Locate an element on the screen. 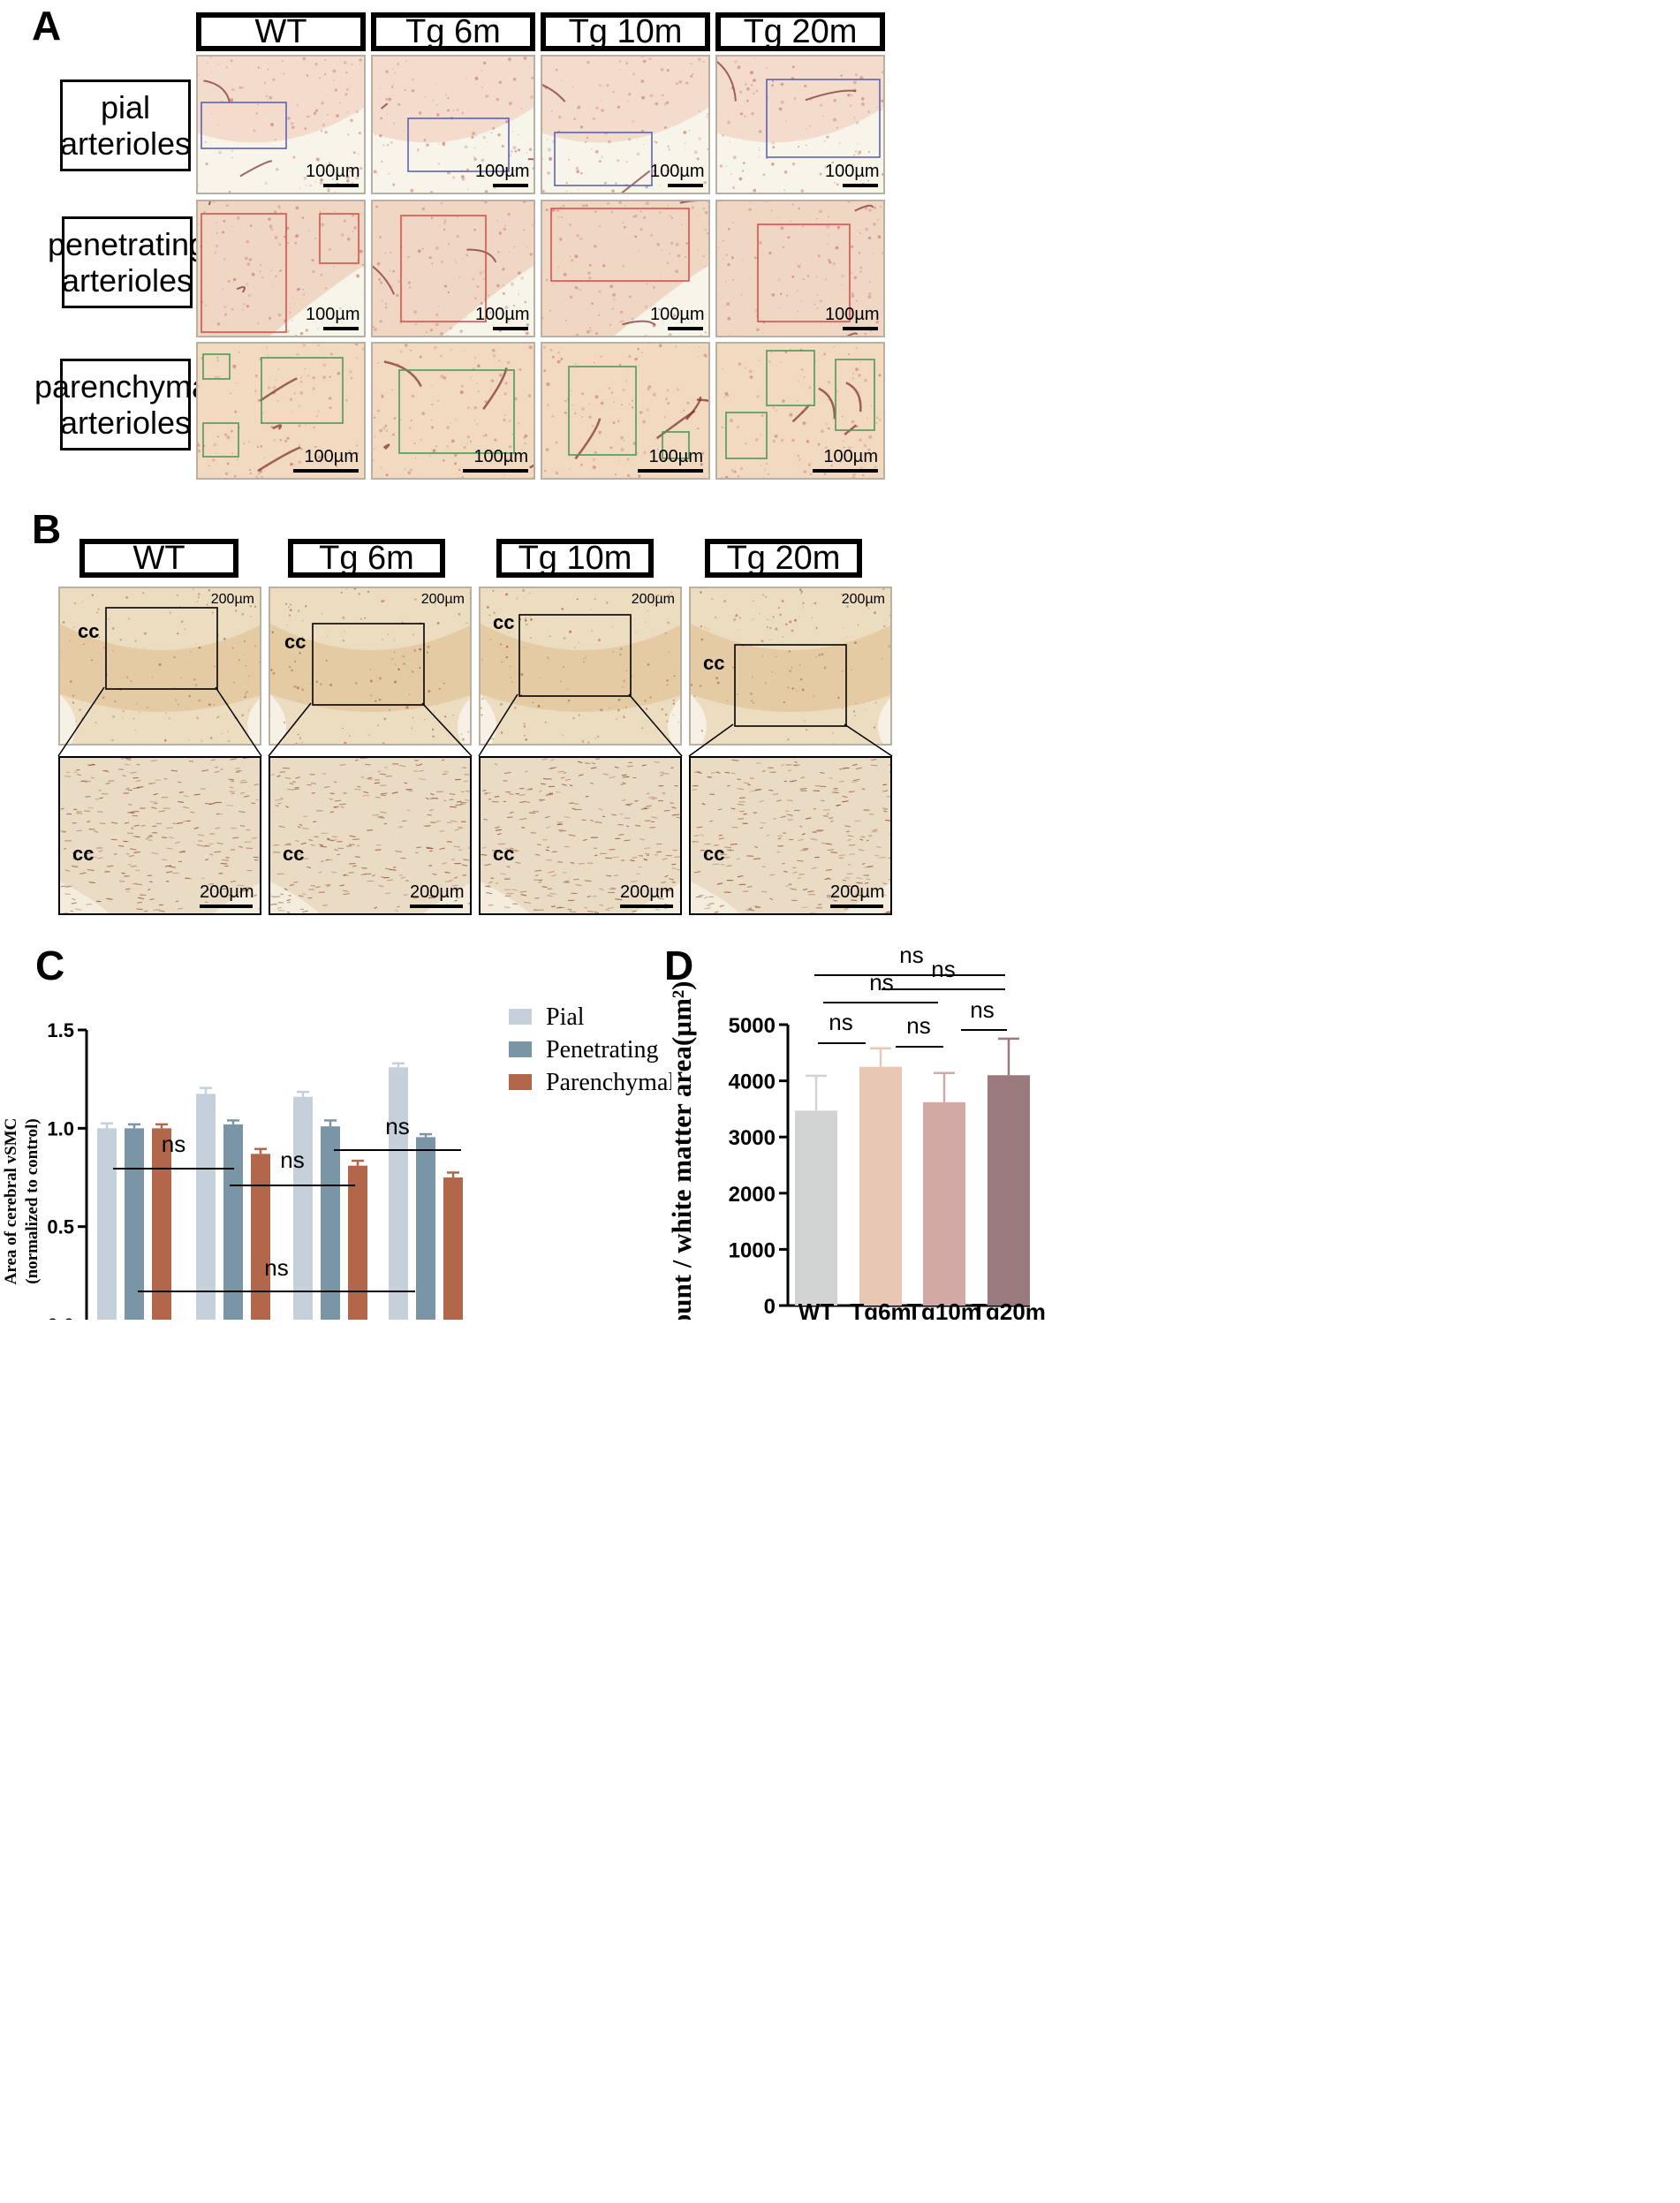 The height and width of the screenshot is (2203, 1680). micrograph-a-r2-c2: 100µm is located at coordinates (625, 411).